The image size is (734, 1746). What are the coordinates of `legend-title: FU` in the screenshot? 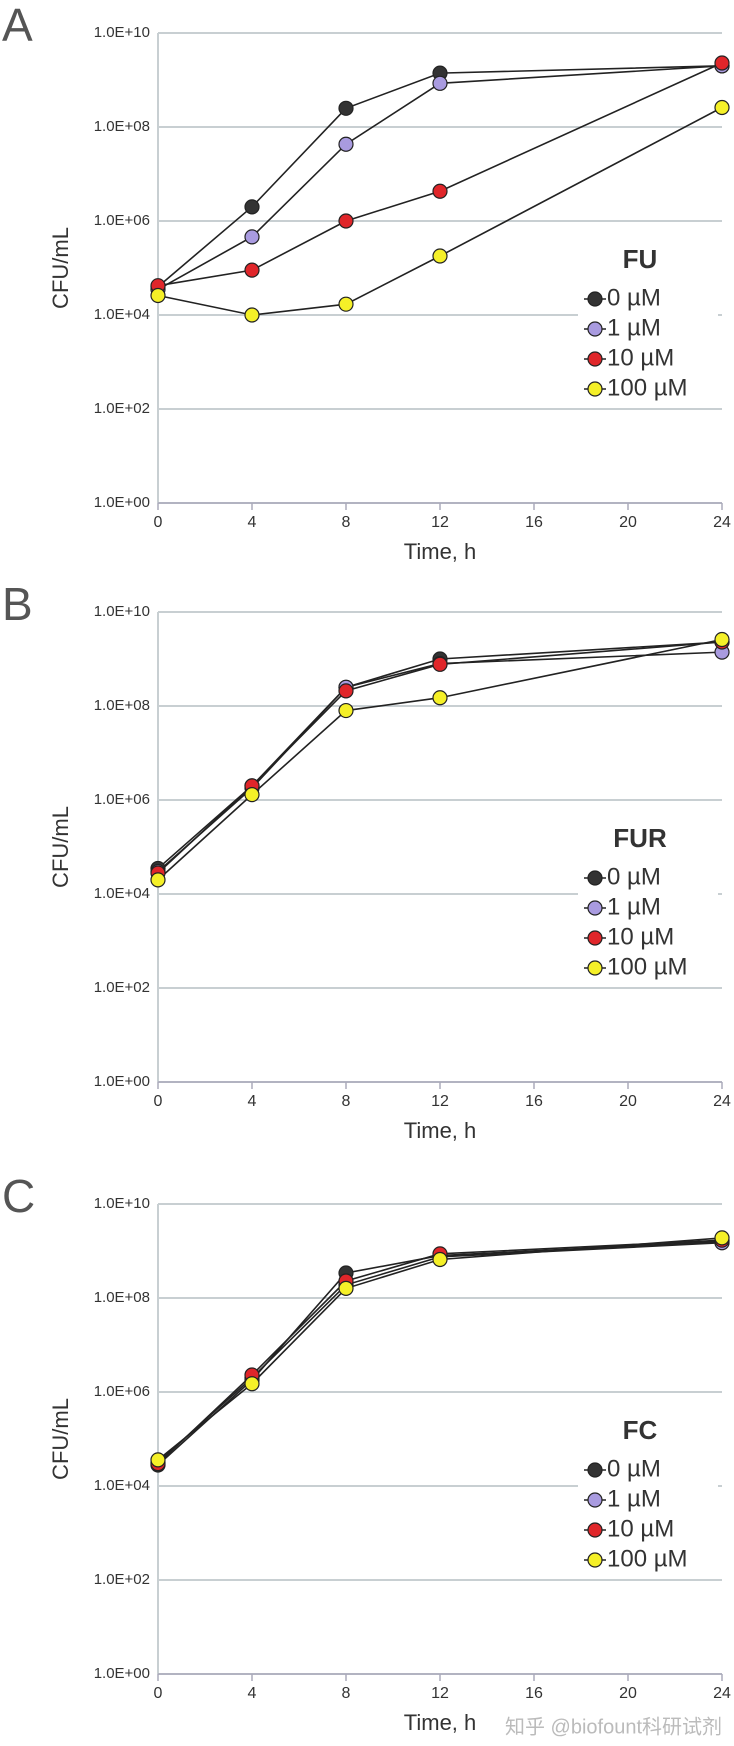 It's located at (640, 259).